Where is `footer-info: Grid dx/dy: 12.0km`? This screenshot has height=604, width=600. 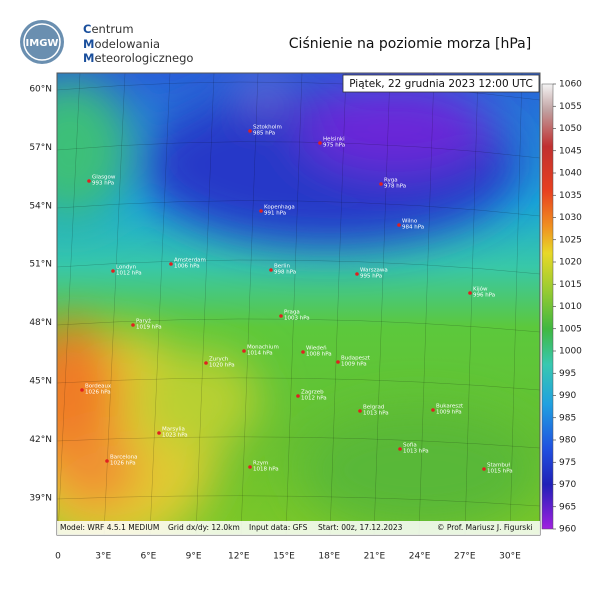 footer-info: Grid dx/dy: 12.0km is located at coordinates (204, 527).